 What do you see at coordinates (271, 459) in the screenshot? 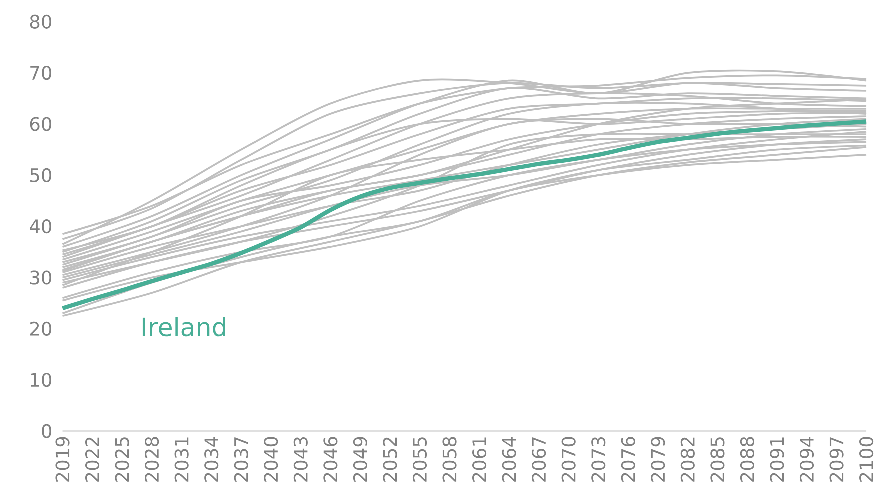
I see `x-tick-label: 2040` at bounding box center [271, 459].